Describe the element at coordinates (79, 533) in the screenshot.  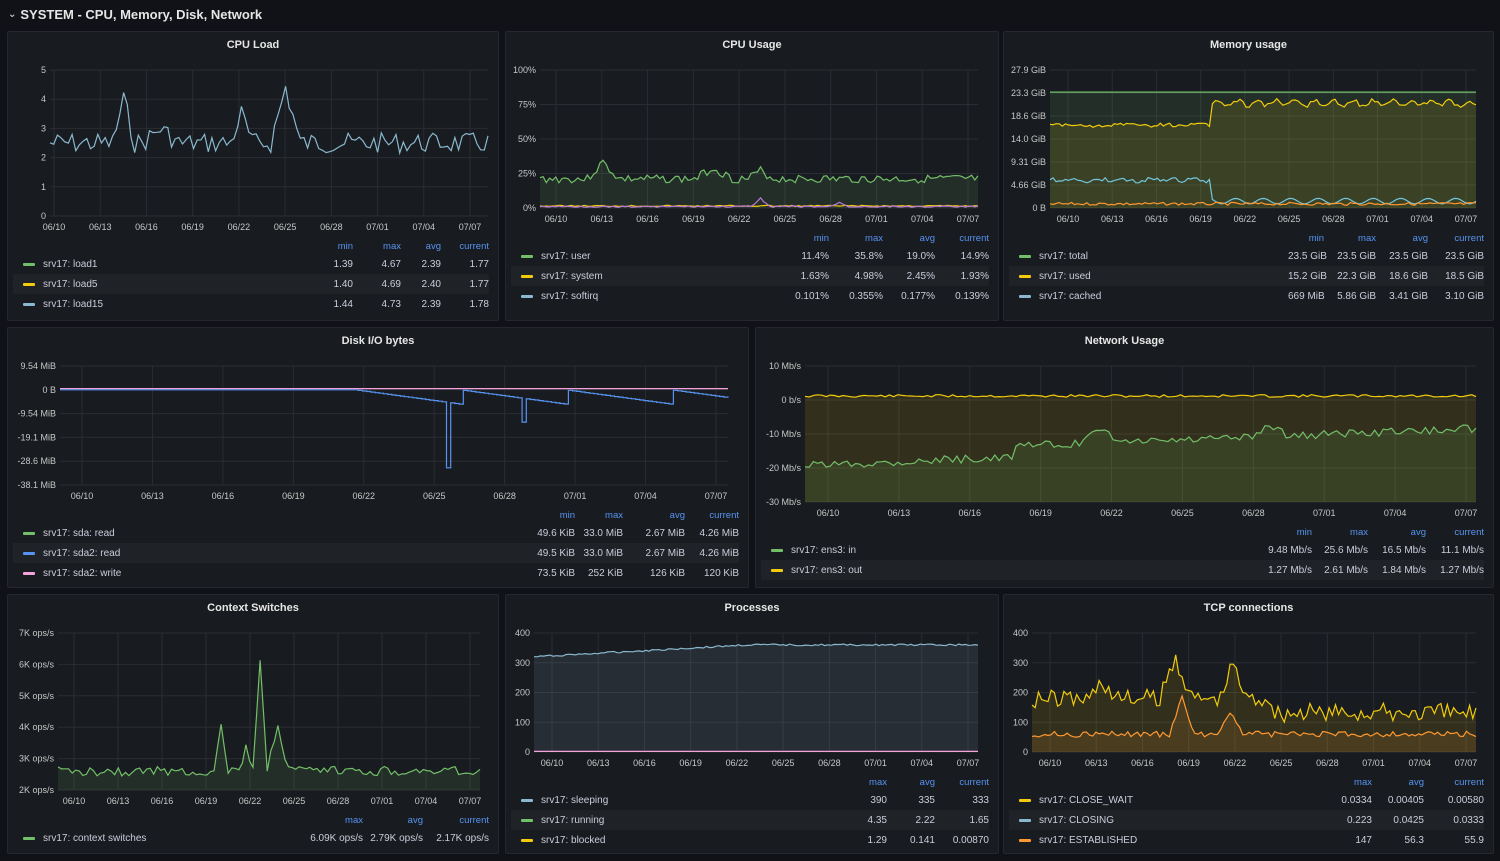
I see `series-name: srv17: sda: read` at that location.